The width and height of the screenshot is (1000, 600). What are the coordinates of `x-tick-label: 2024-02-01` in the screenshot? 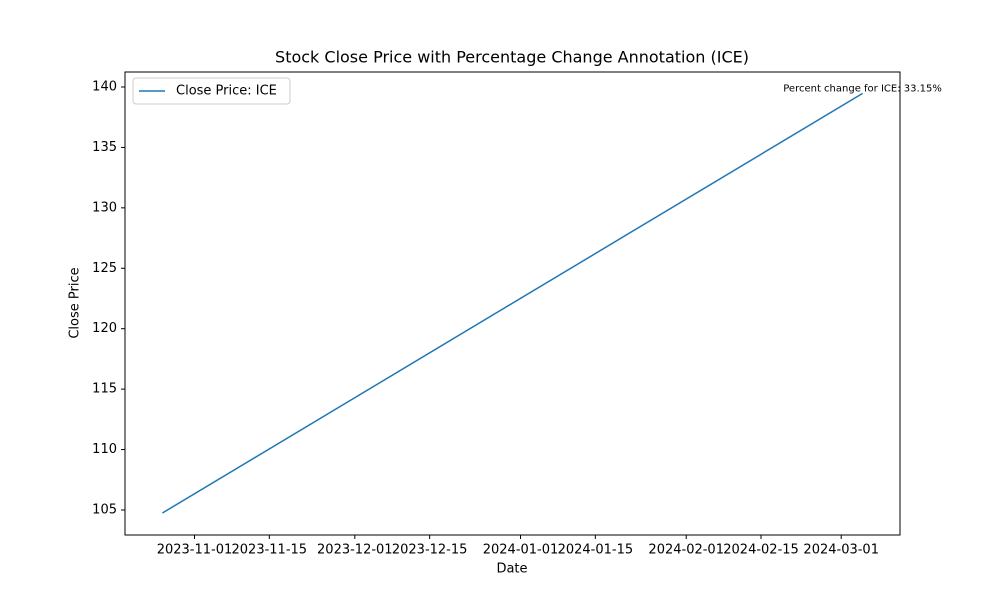 It's located at (686, 550).